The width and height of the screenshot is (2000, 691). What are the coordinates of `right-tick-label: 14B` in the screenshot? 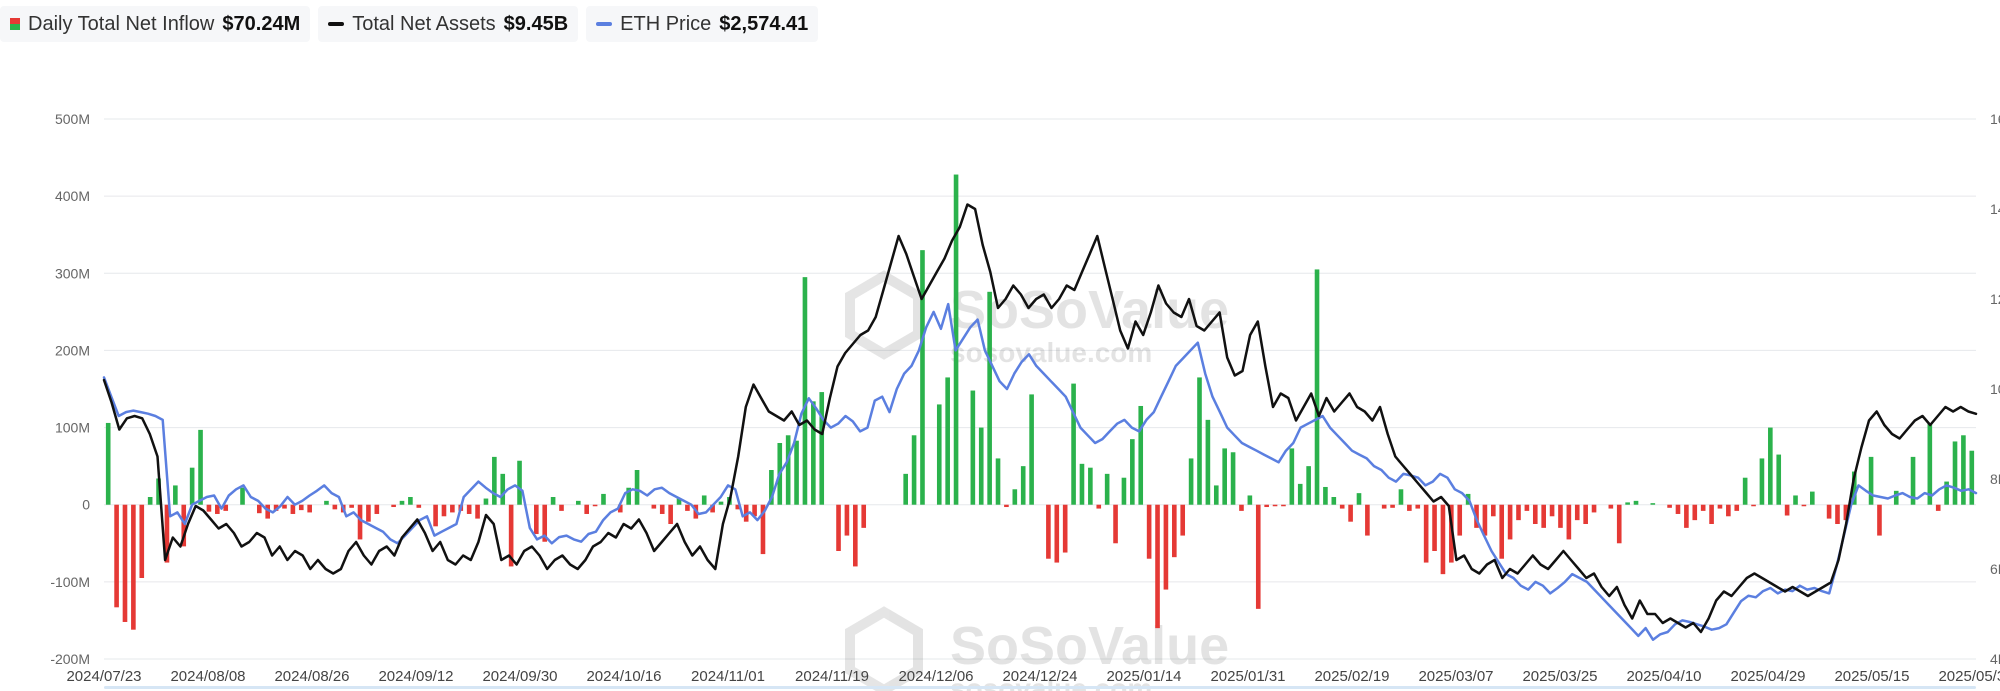 It's located at (1995, 209).